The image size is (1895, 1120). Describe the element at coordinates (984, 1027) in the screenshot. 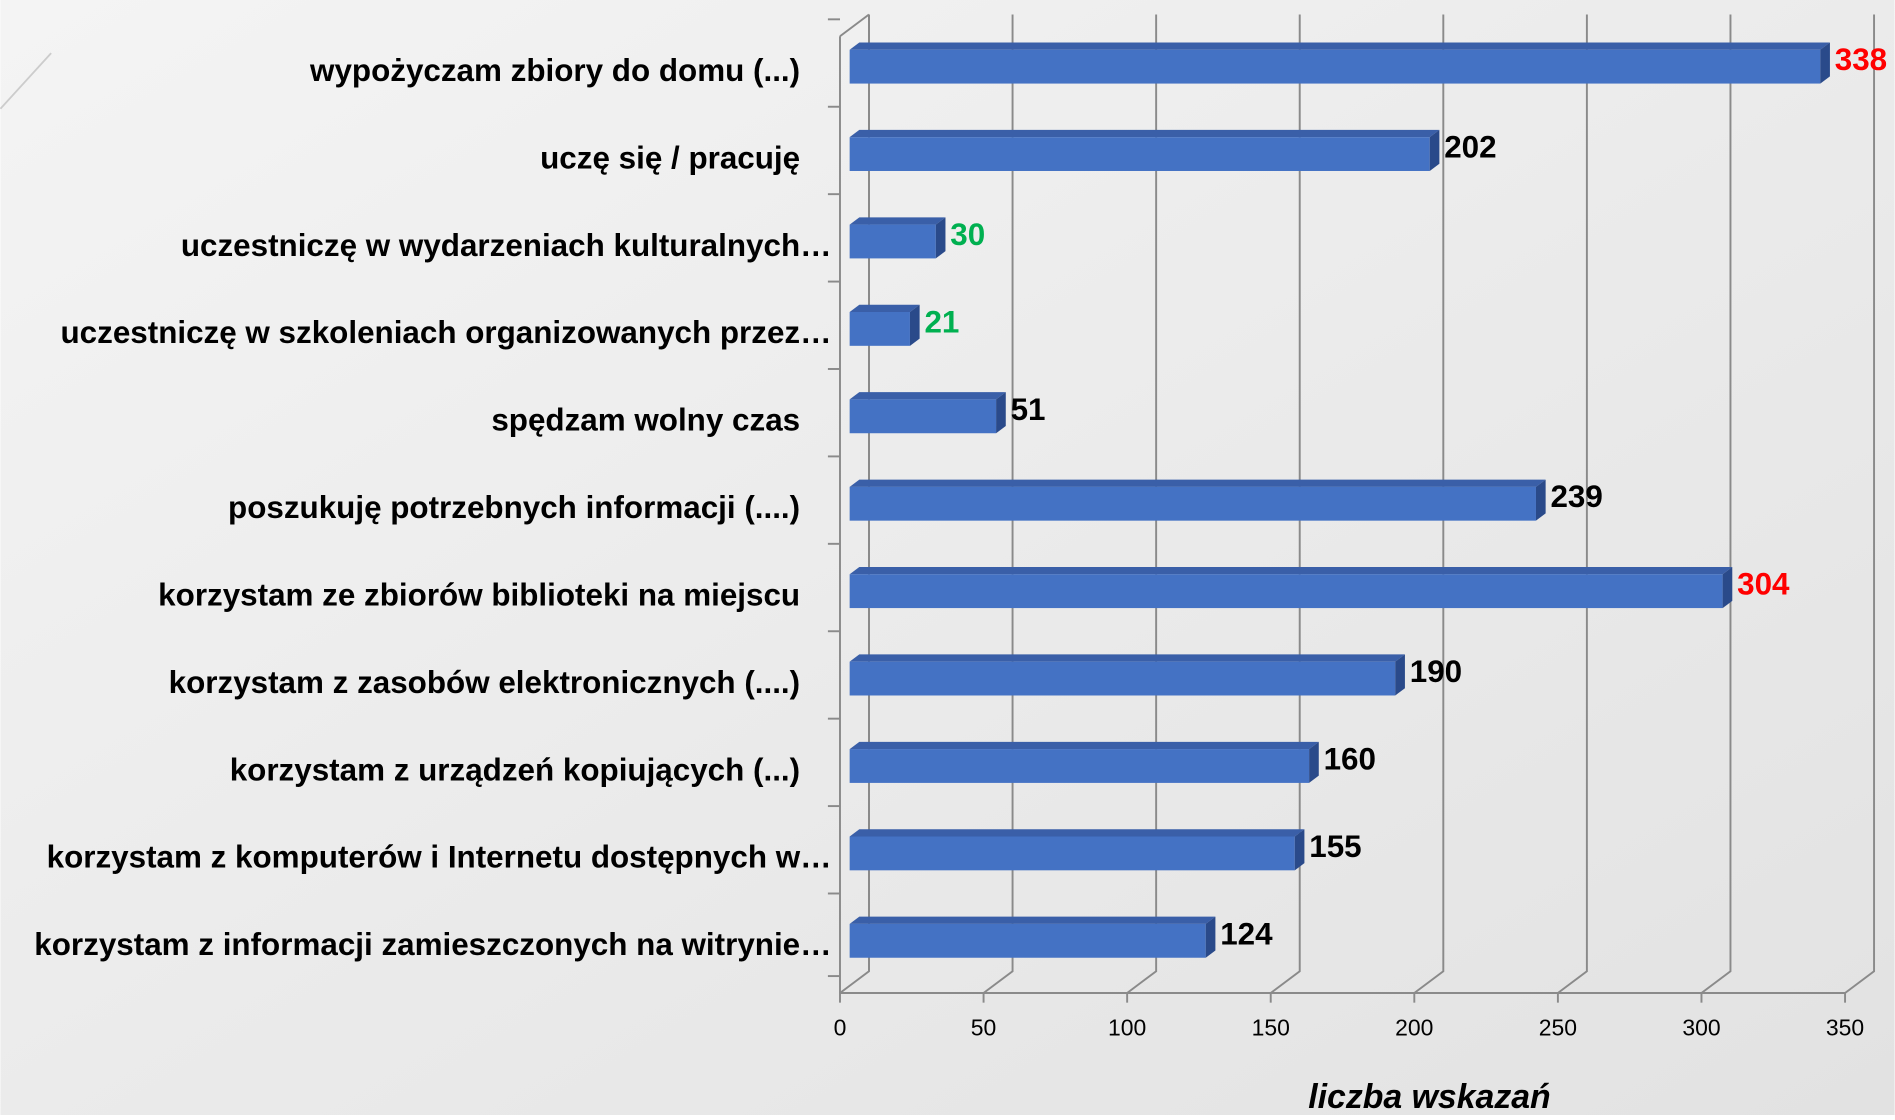

I see `x-tick-label: 50` at that location.